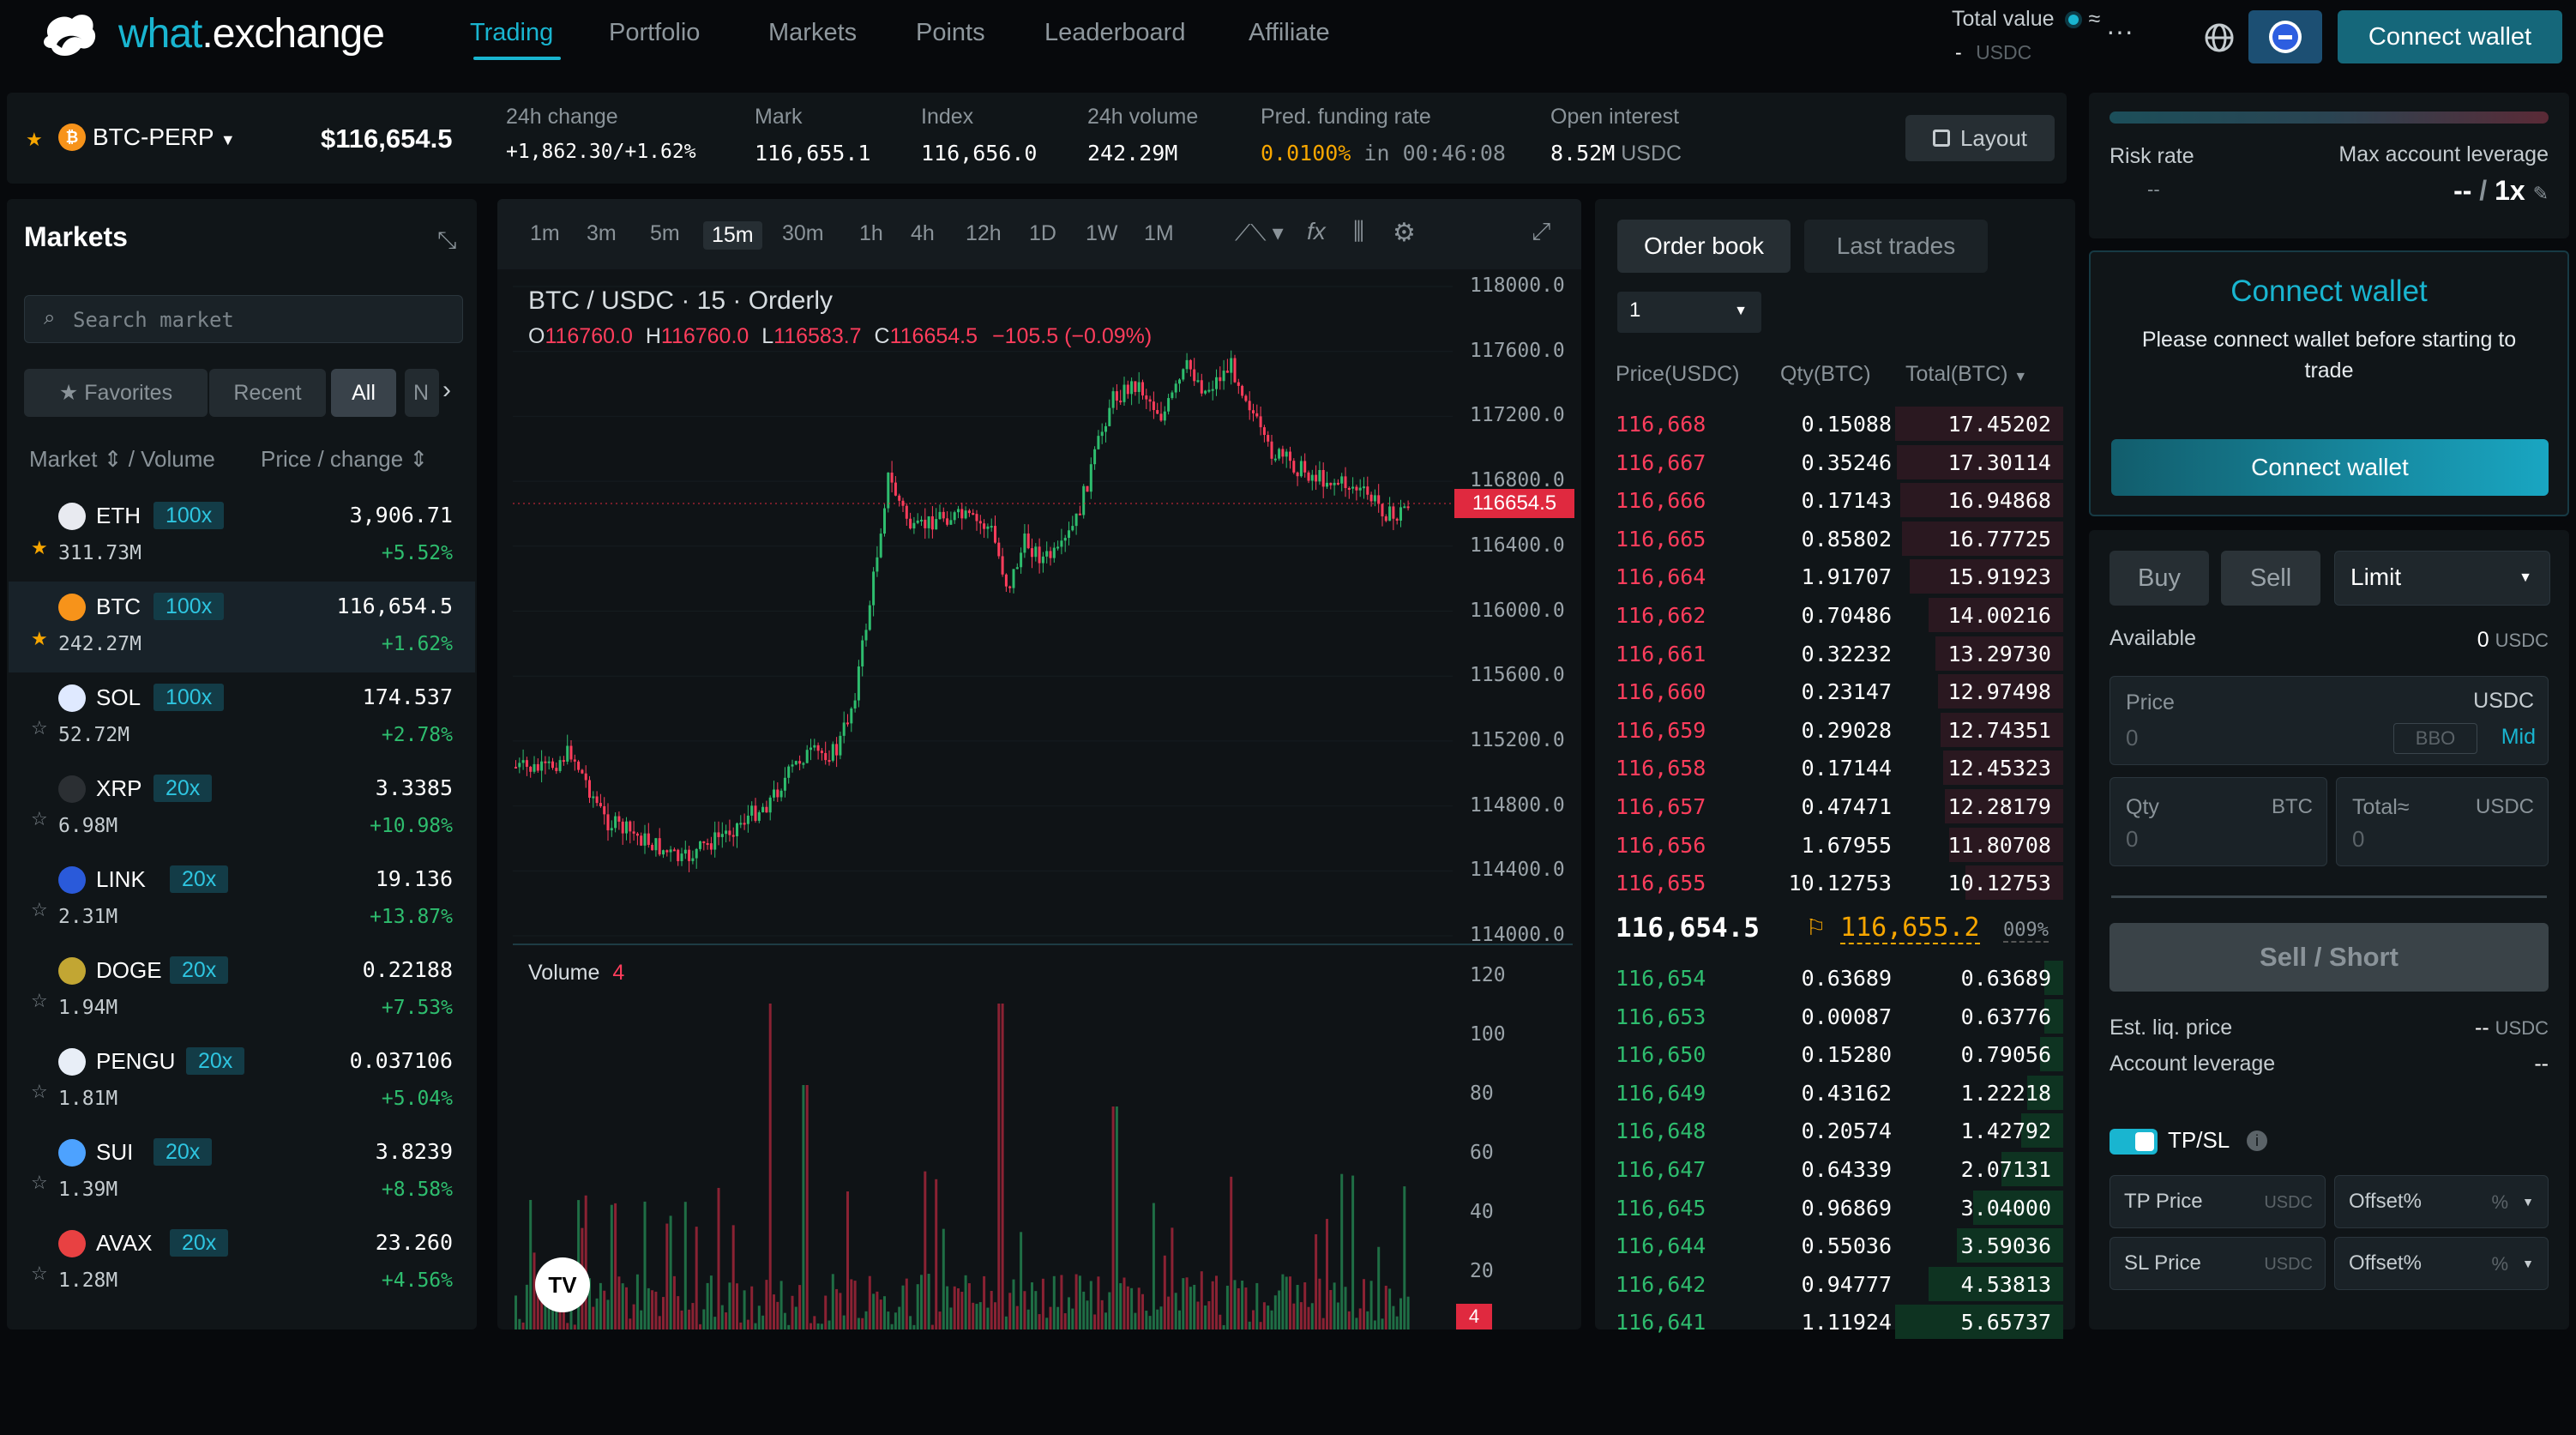 This screenshot has width=2576, height=1435. I want to click on sell-tab: Sell, so click(2270, 578).